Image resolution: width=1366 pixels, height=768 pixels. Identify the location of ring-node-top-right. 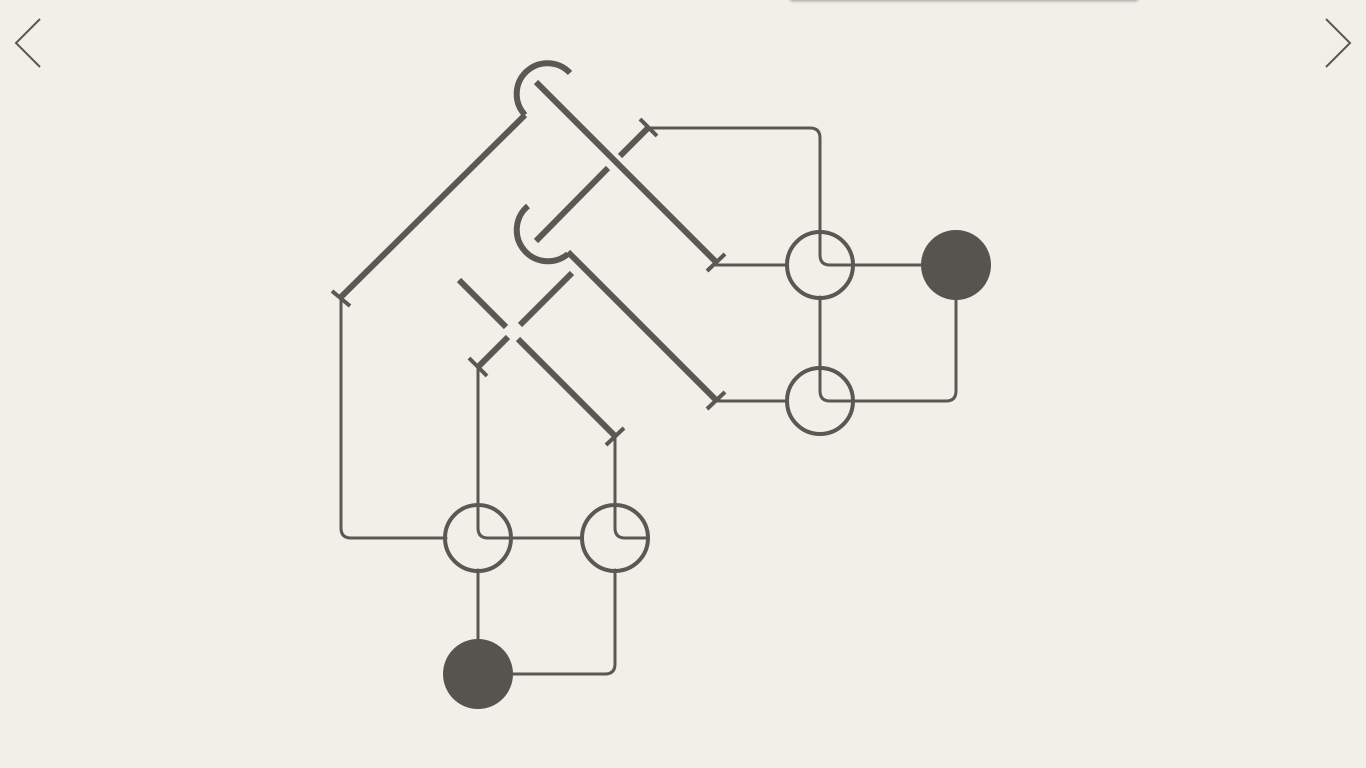
(820, 265).